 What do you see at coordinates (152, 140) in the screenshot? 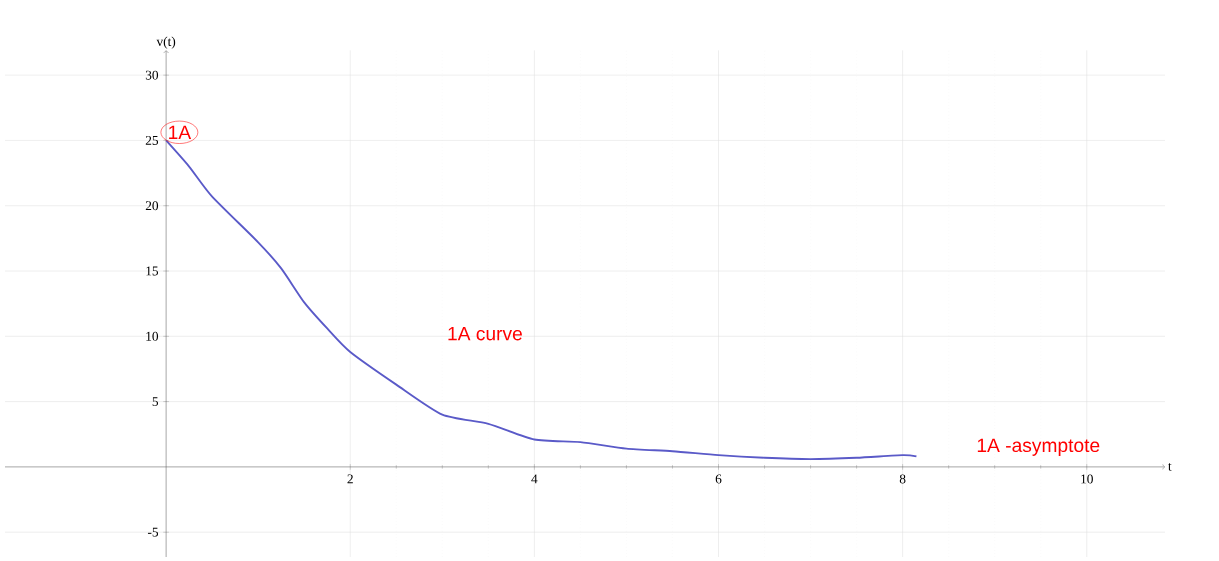
I see `y-tick-label: 25` at bounding box center [152, 140].